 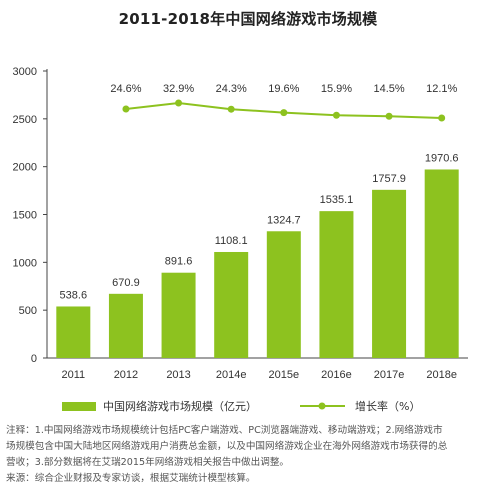 I want to click on bar-value-label: 891.6, so click(x=179, y=262).